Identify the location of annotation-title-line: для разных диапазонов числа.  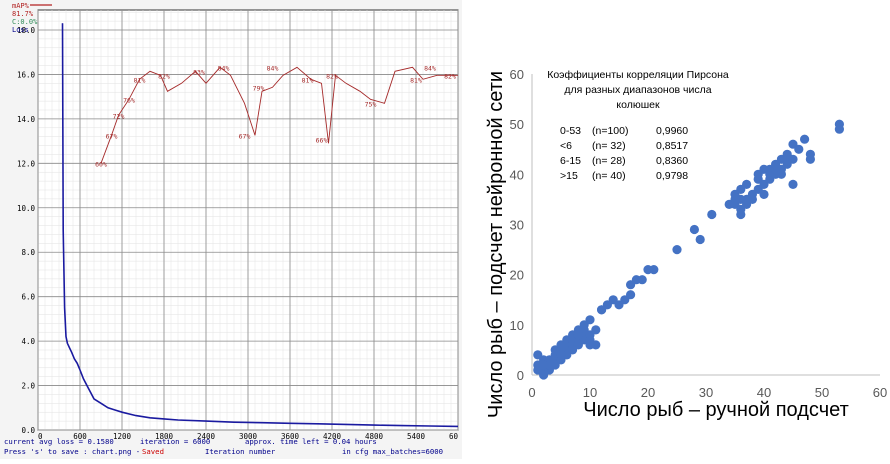
(637, 90).